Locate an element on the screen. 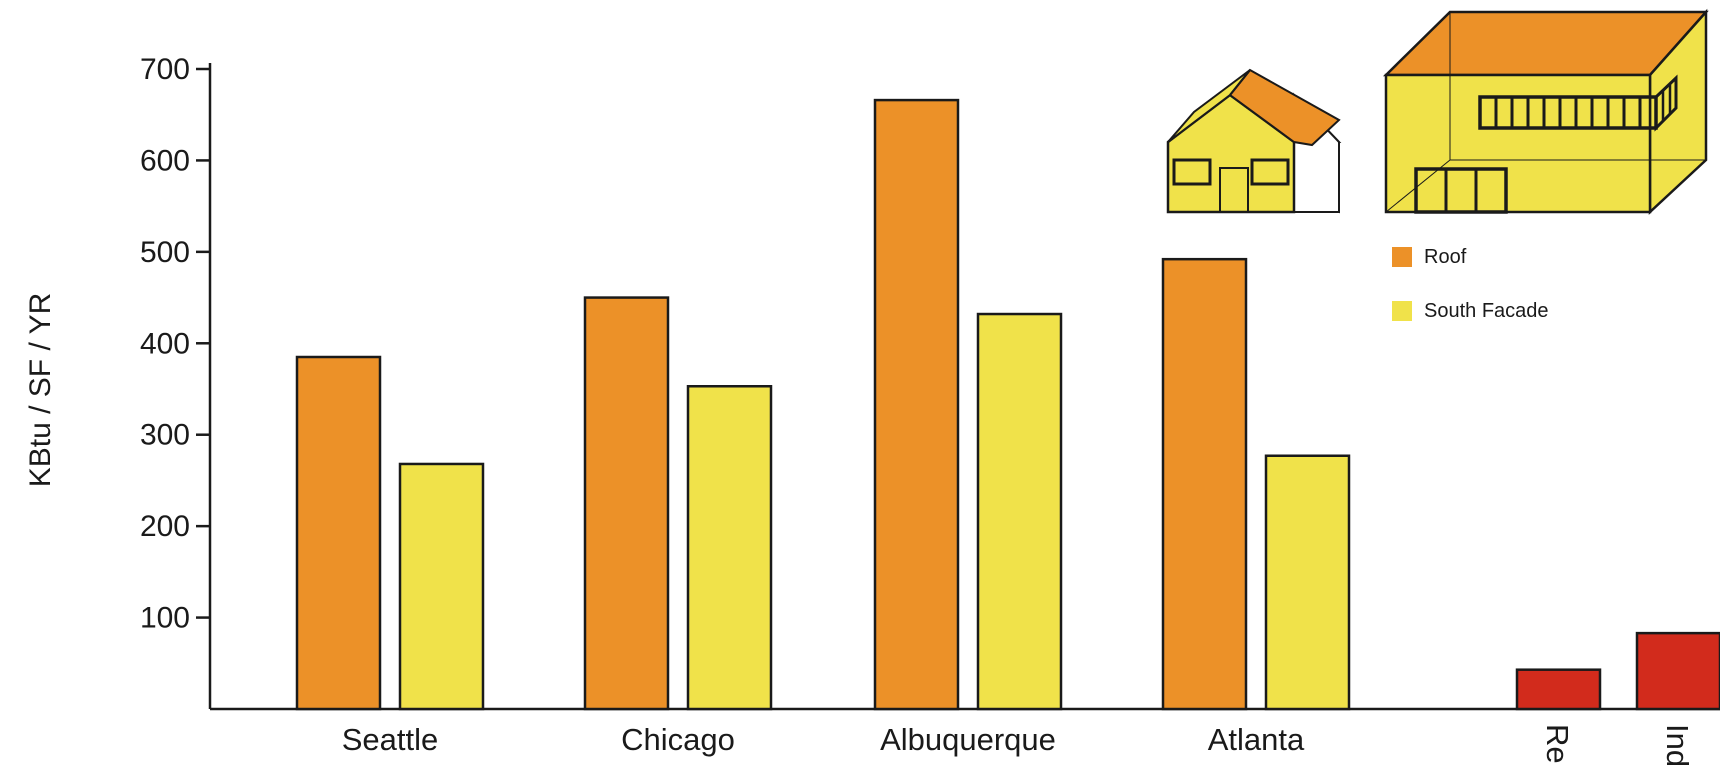 The width and height of the screenshot is (1720, 765). bar-roof-seattle is located at coordinates (338, 533).